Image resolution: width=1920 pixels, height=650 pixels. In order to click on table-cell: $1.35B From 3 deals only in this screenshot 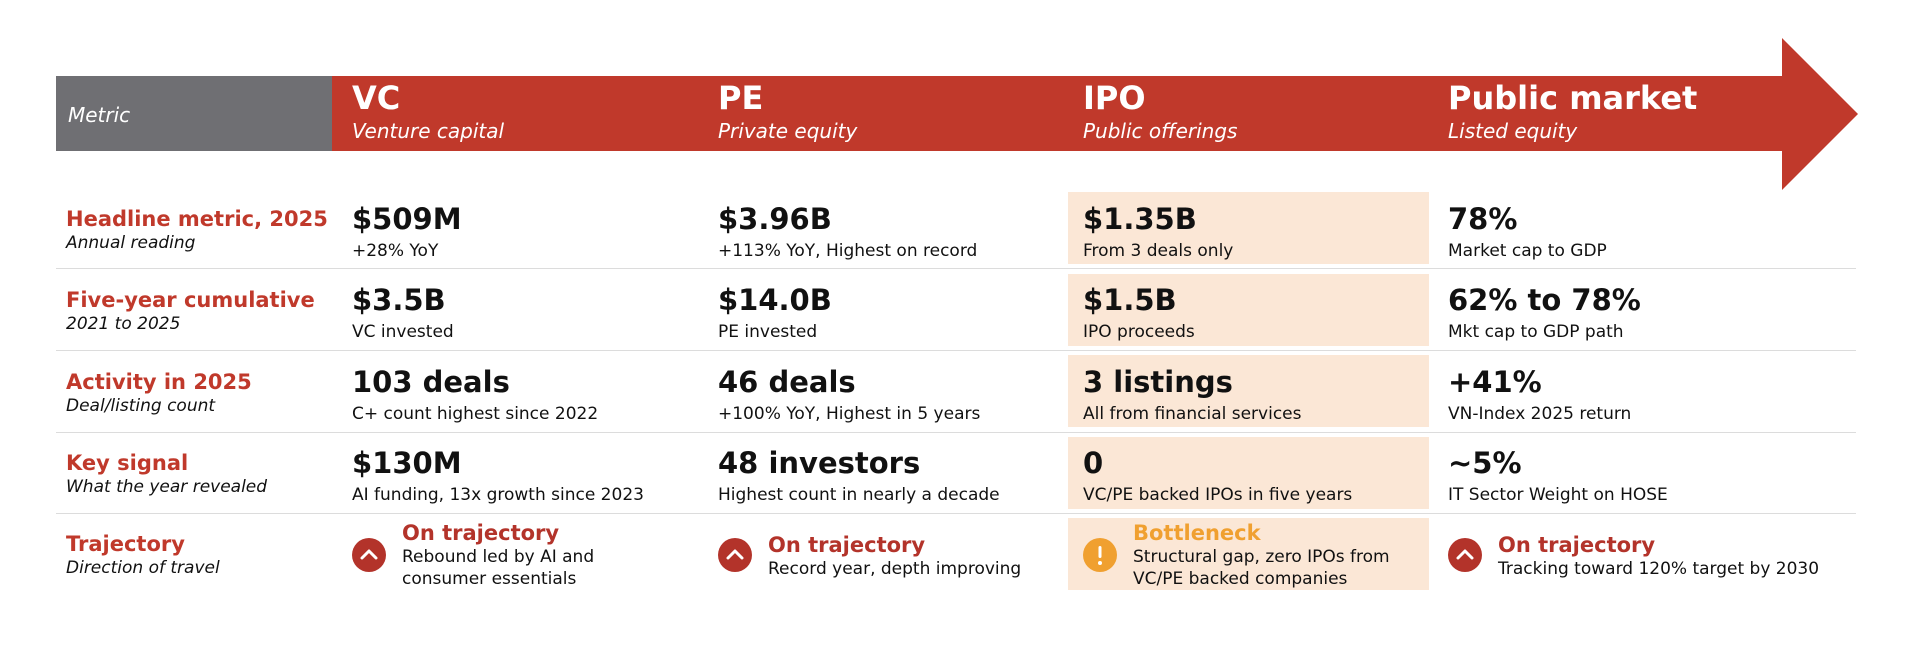, I will do `click(1158, 232)`.